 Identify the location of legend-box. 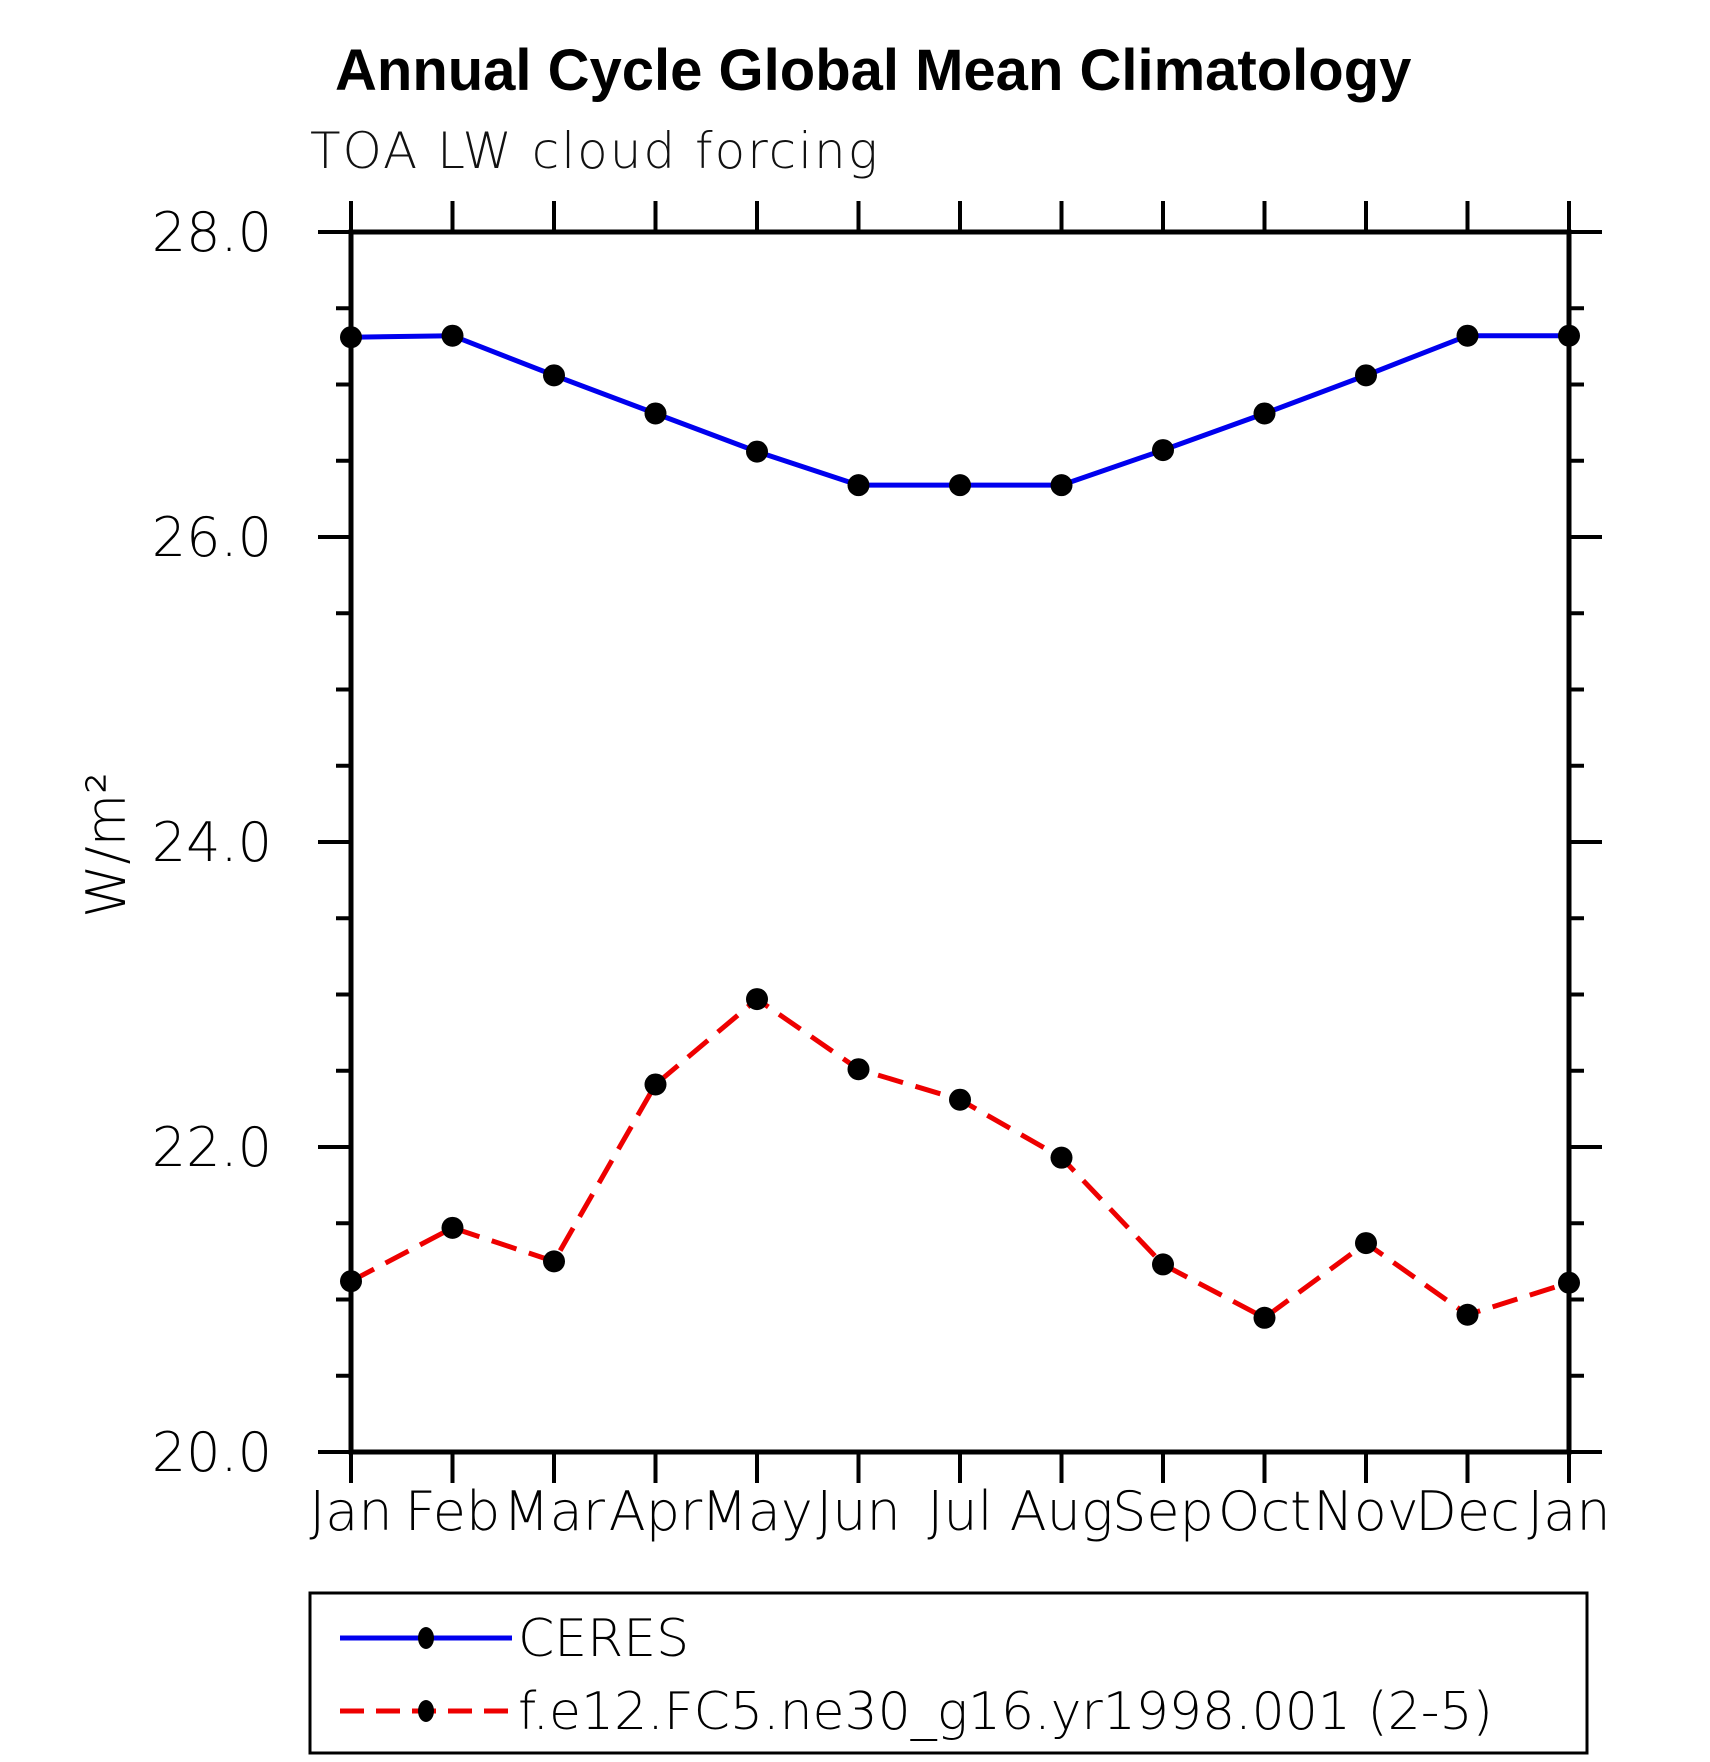
(948, 1673).